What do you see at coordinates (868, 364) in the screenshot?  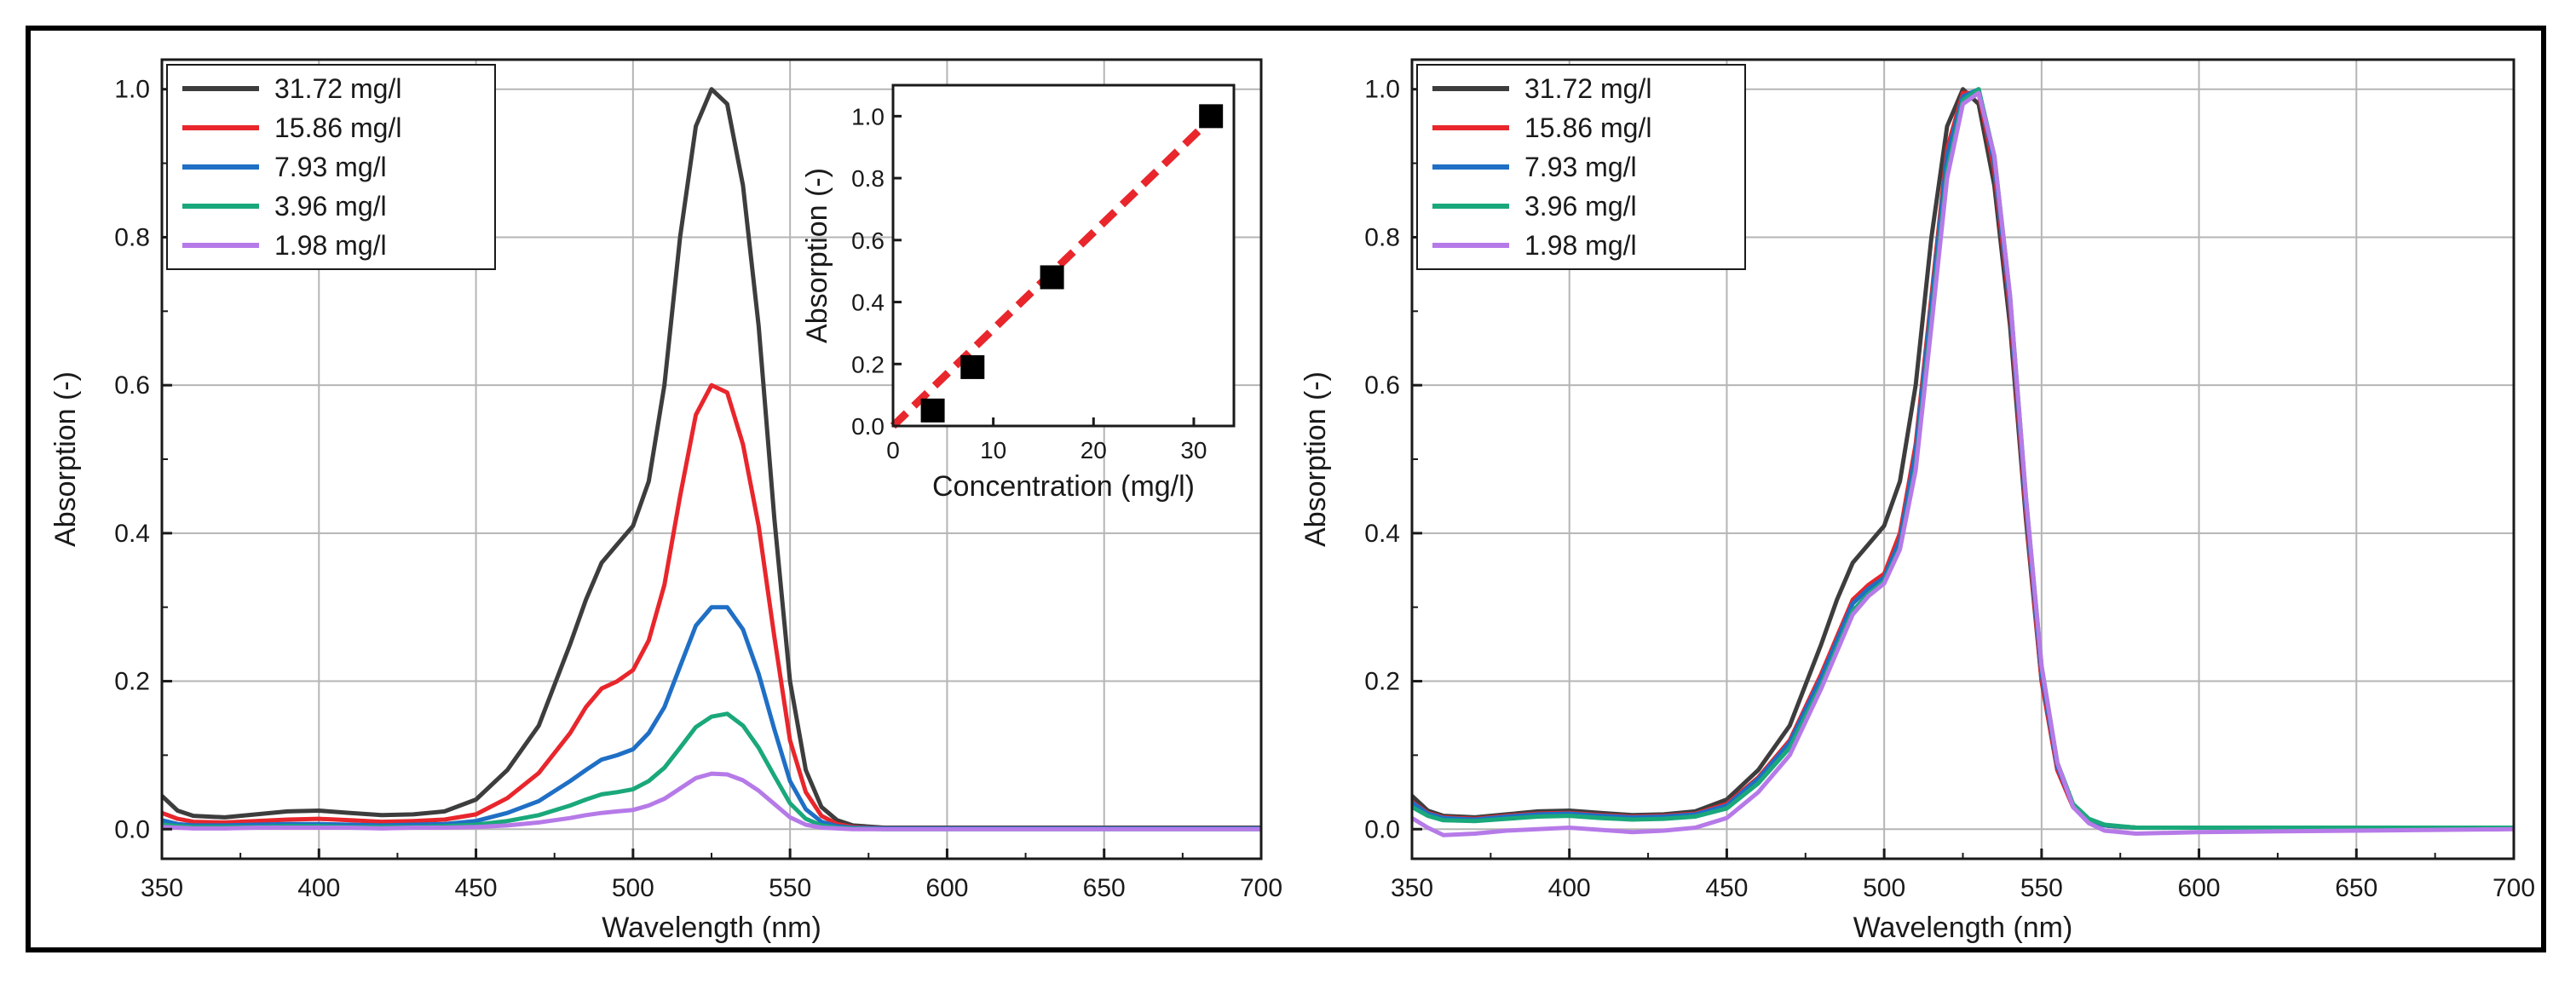 I see `inset-y-tick-label: 0.2` at bounding box center [868, 364].